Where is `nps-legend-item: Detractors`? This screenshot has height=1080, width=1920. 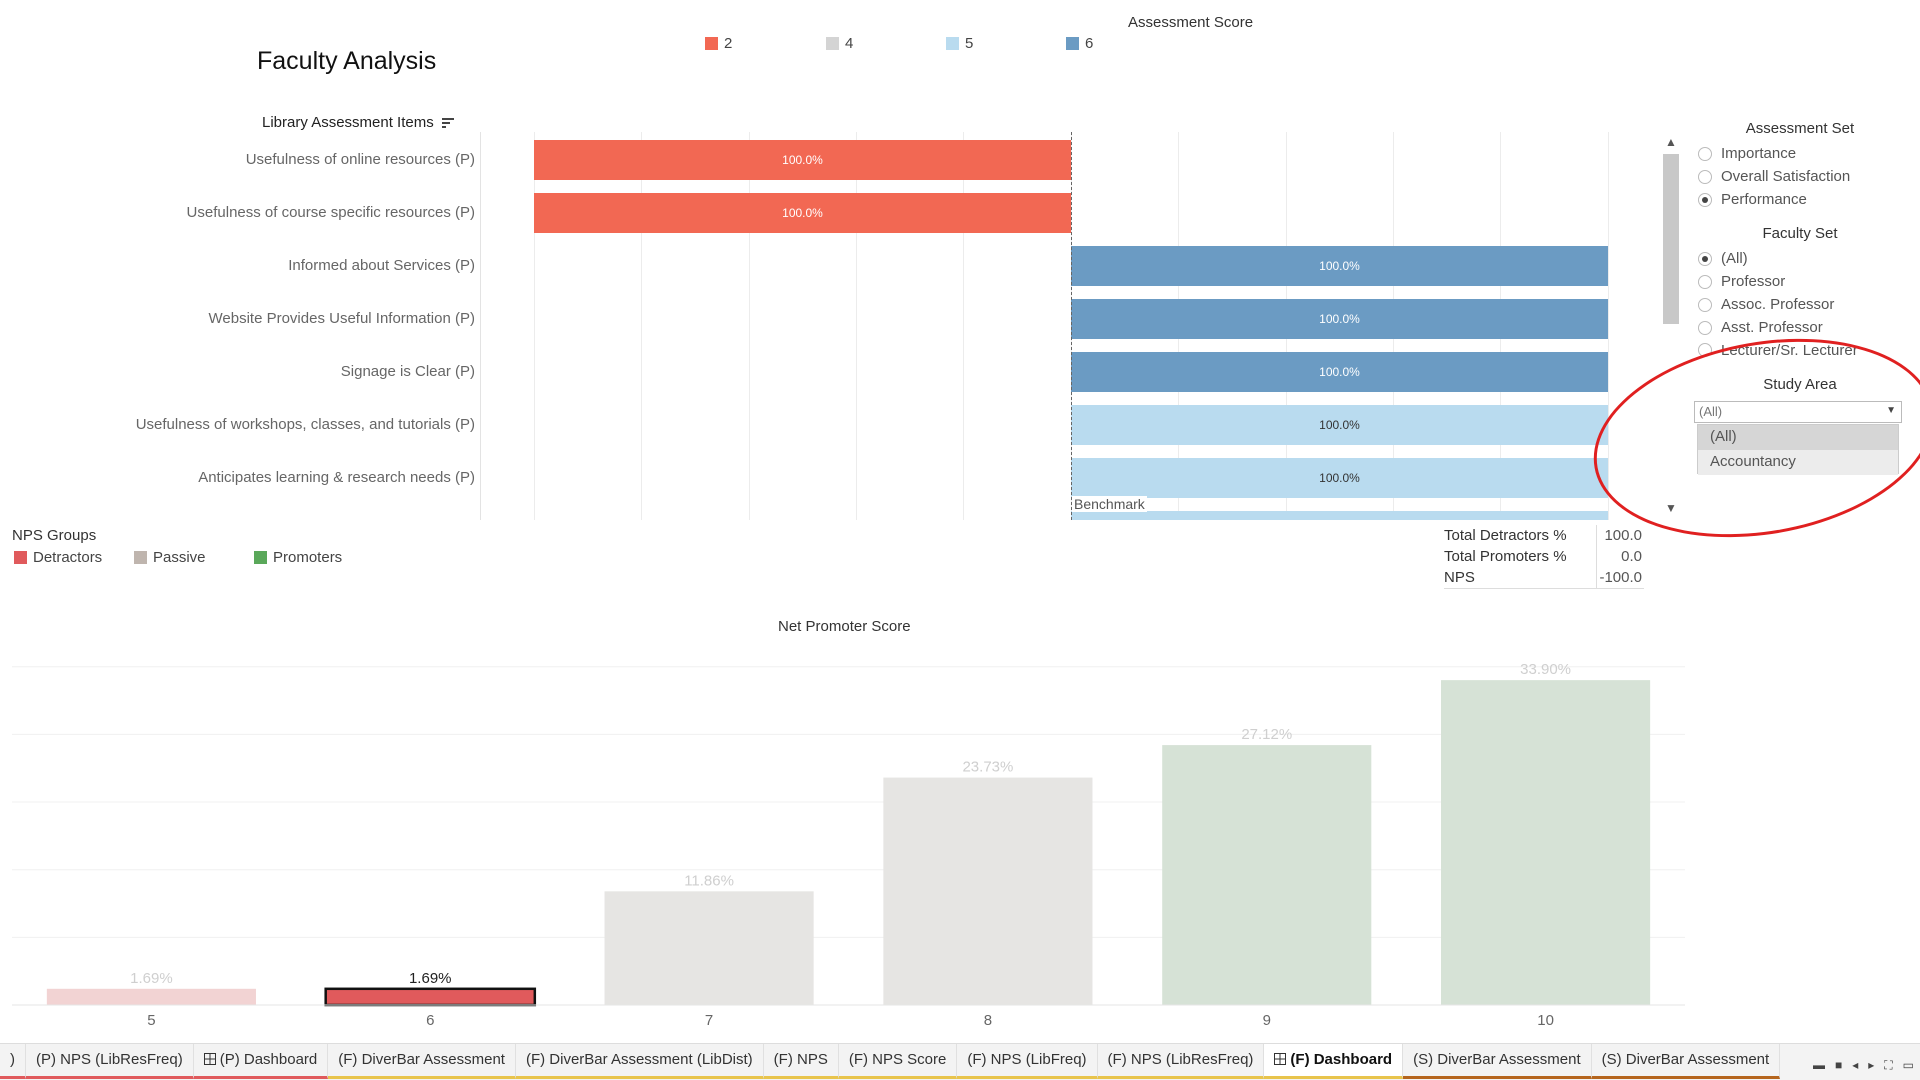 nps-legend-item: Detractors is located at coordinates (58, 557).